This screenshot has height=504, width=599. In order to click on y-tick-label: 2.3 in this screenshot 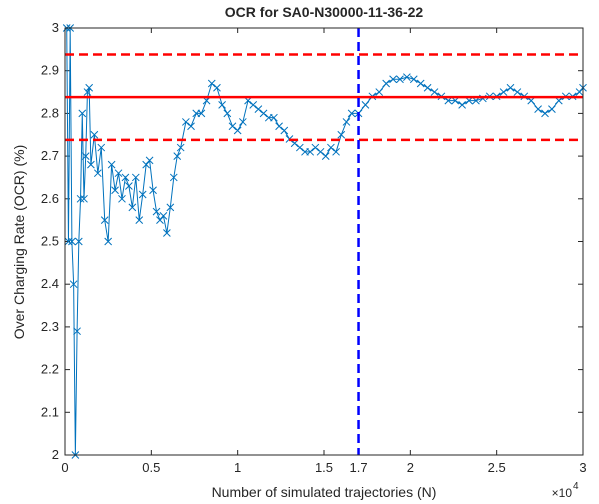, I will do `click(50, 326)`.